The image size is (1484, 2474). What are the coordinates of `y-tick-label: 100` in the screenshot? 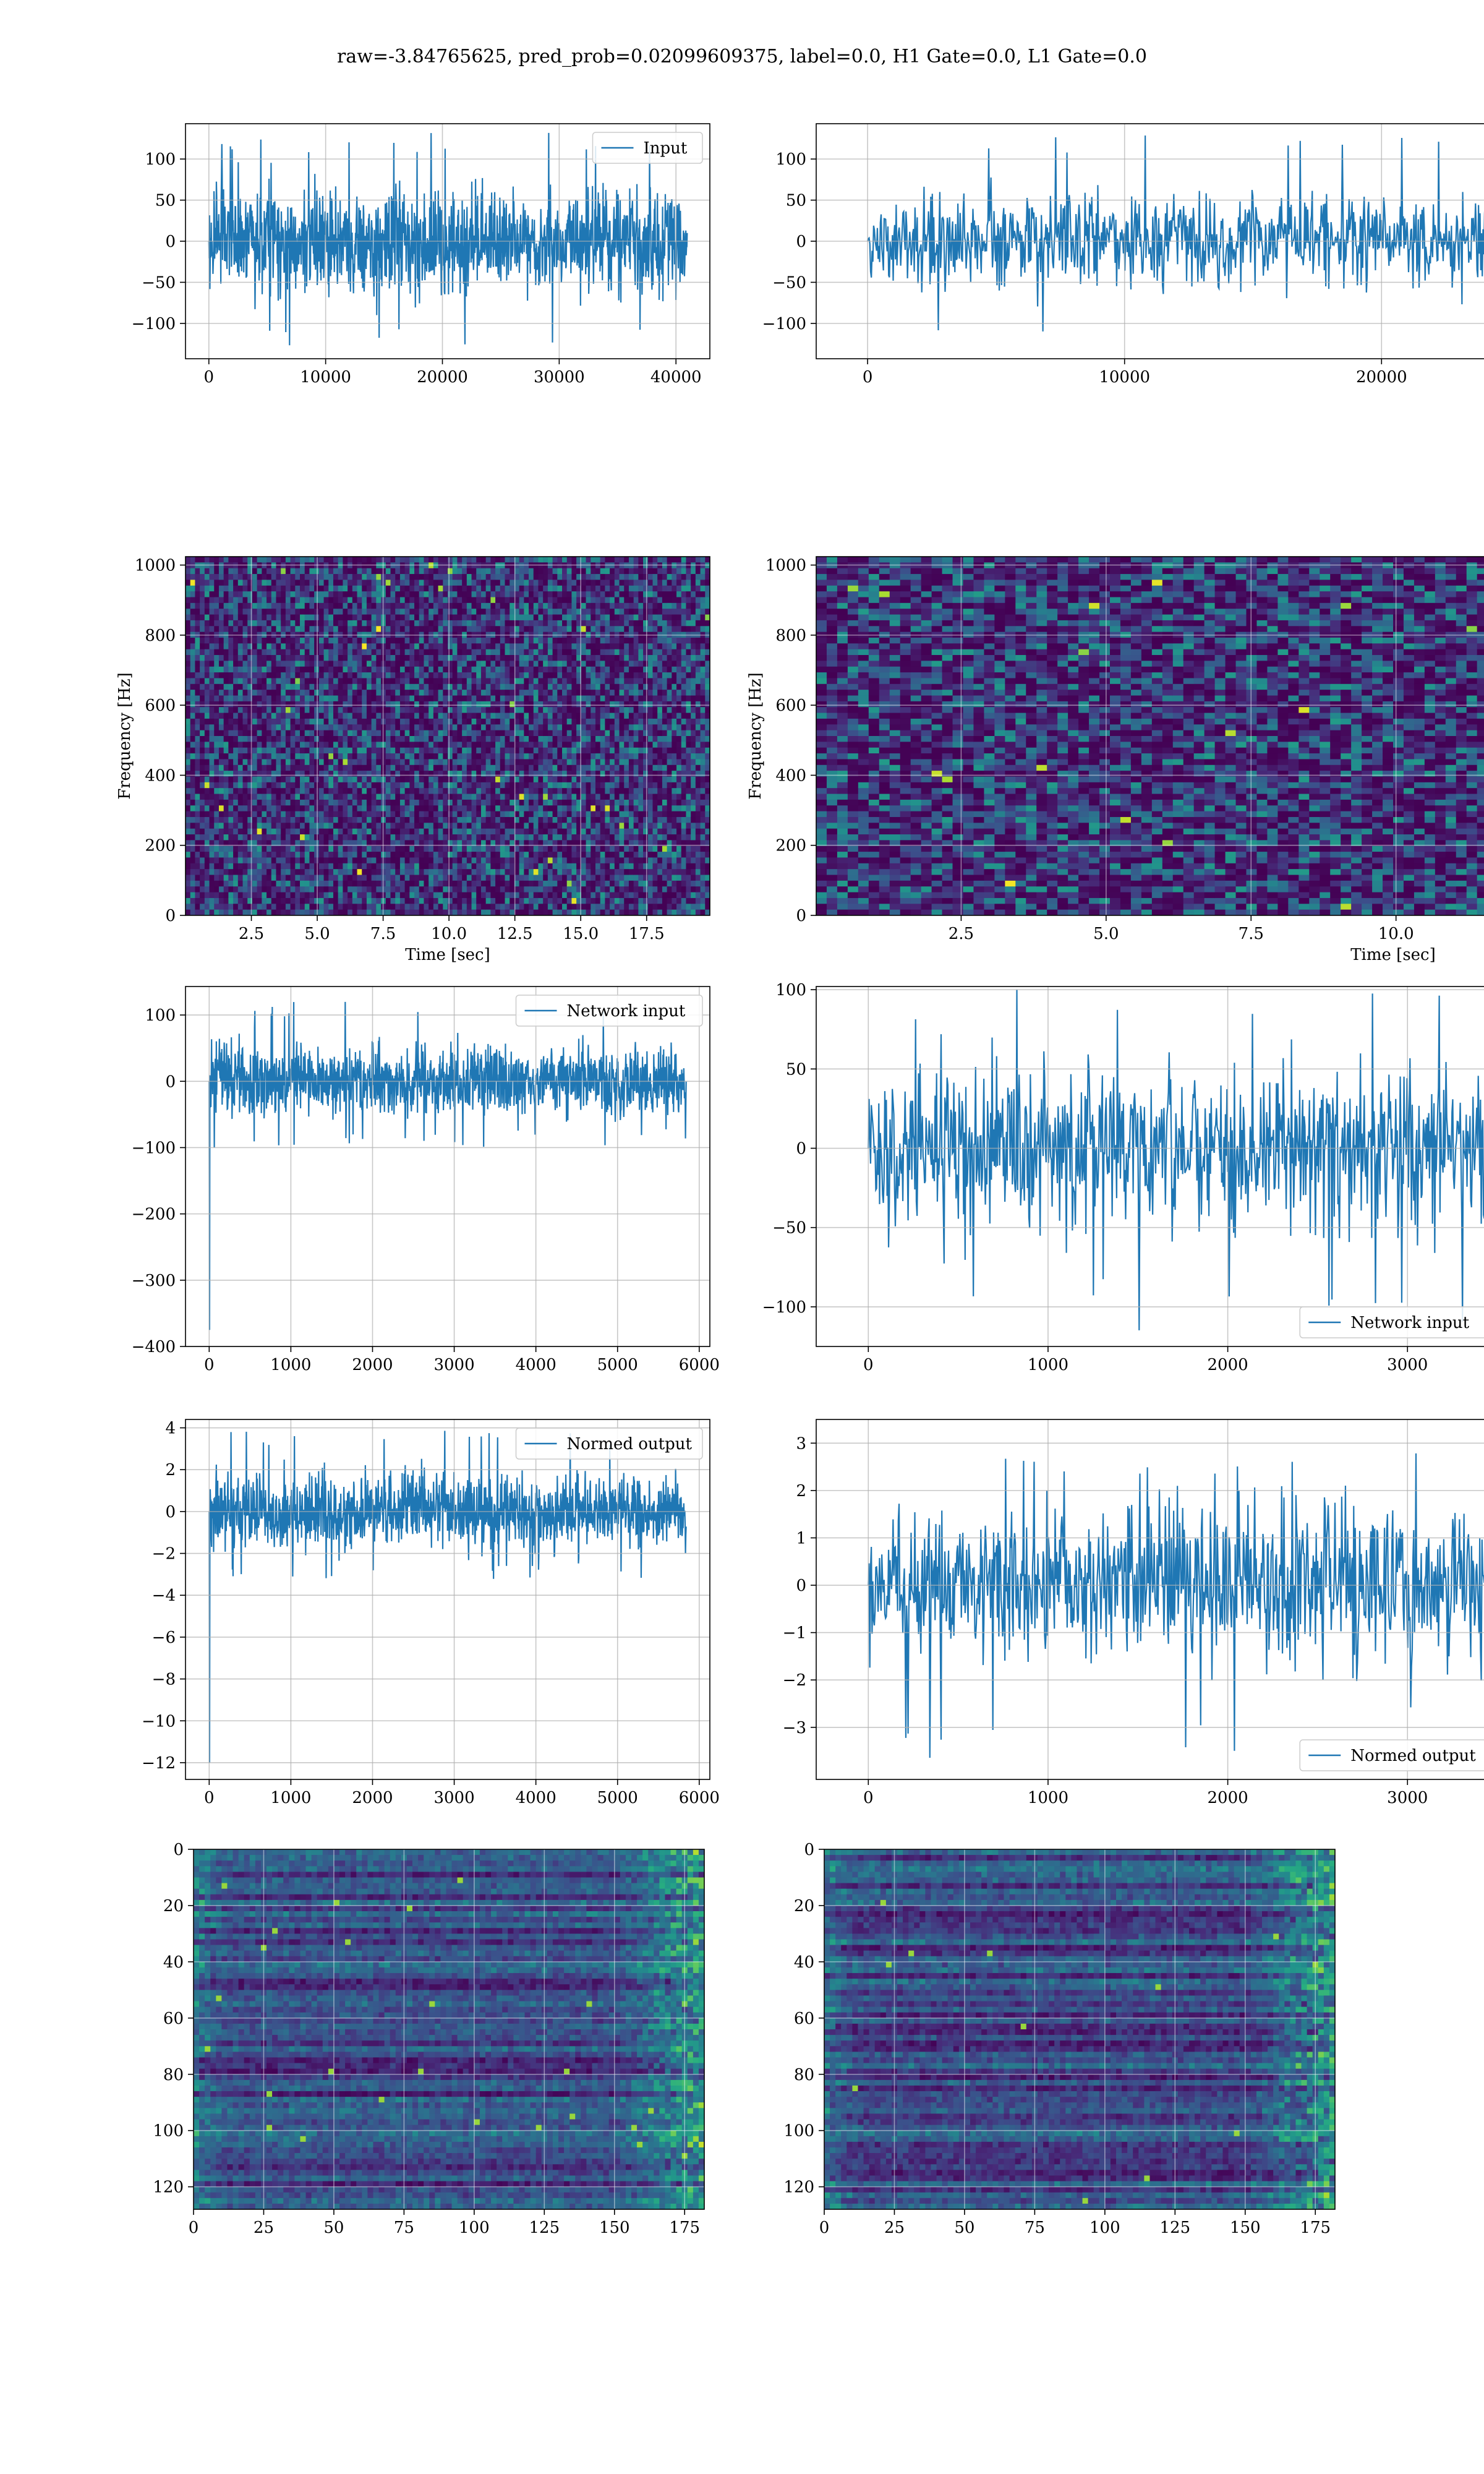 It's located at (160, 159).